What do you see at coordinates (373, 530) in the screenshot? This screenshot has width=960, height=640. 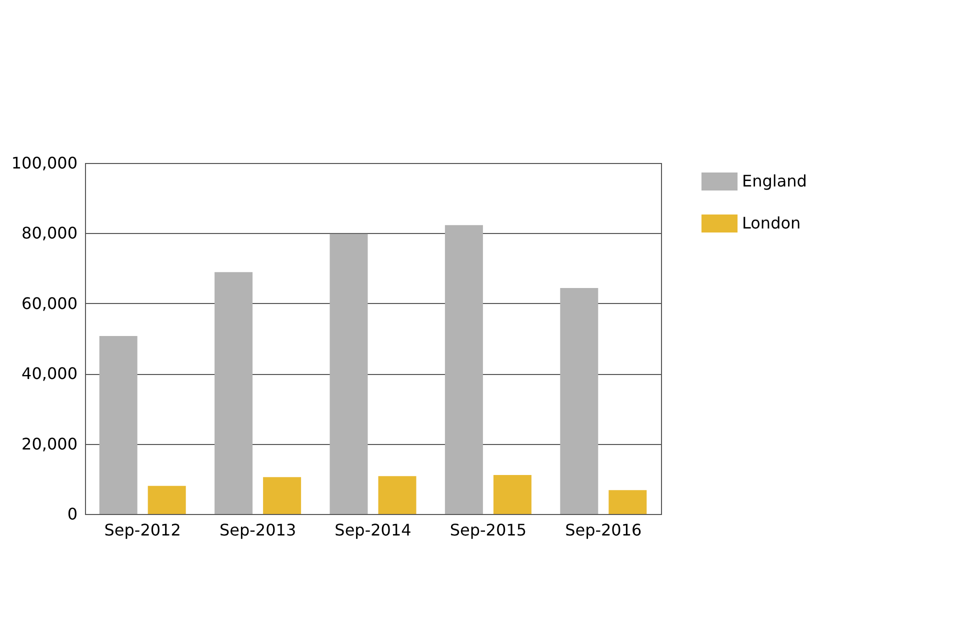 I see `x-tick-label: Sep-2014` at bounding box center [373, 530].